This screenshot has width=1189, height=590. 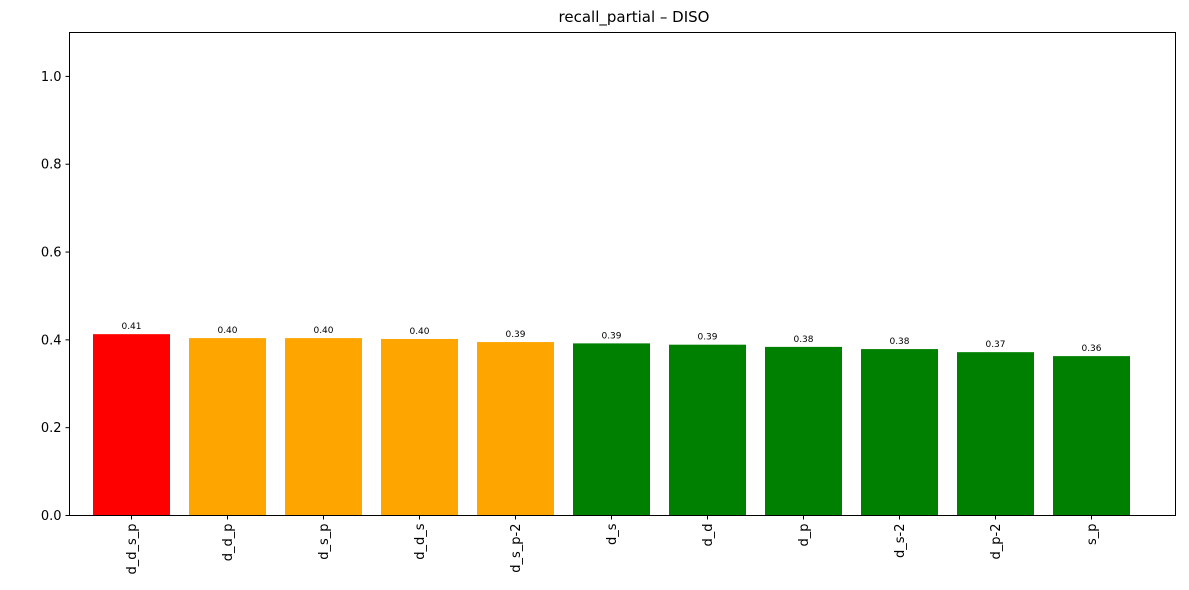 What do you see at coordinates (995, 345) in the screenshot?
I see `value-label: 0.37` at bounding box center [995, 345].